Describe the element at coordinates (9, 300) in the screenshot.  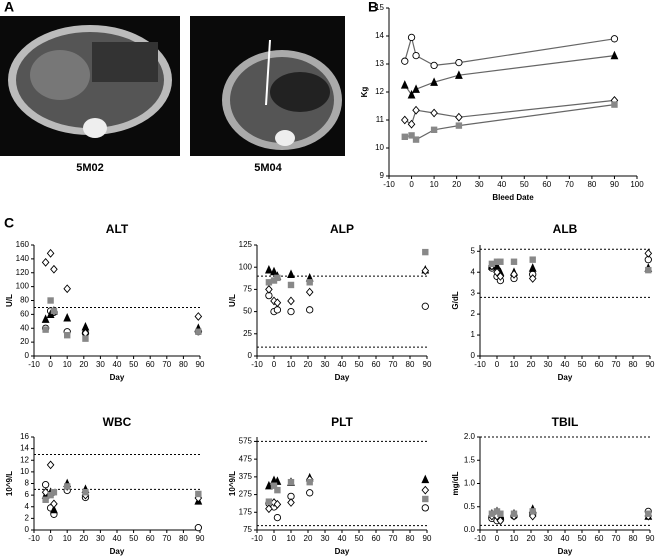
I see `y-axis-label: U/L` at that location.